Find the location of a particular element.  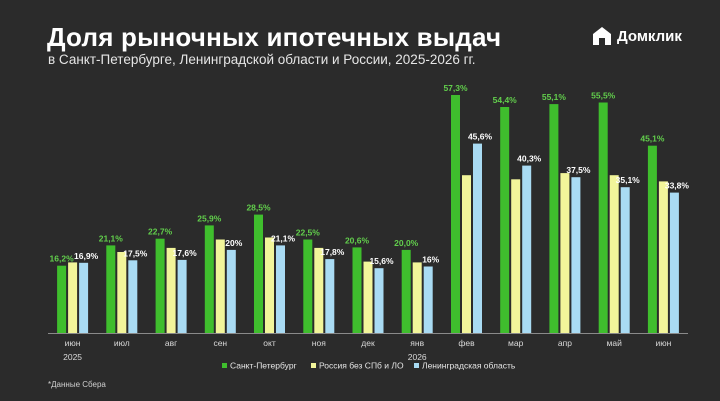

legend-label-lo: Ленинградская область is located at coordinates (469, 366).